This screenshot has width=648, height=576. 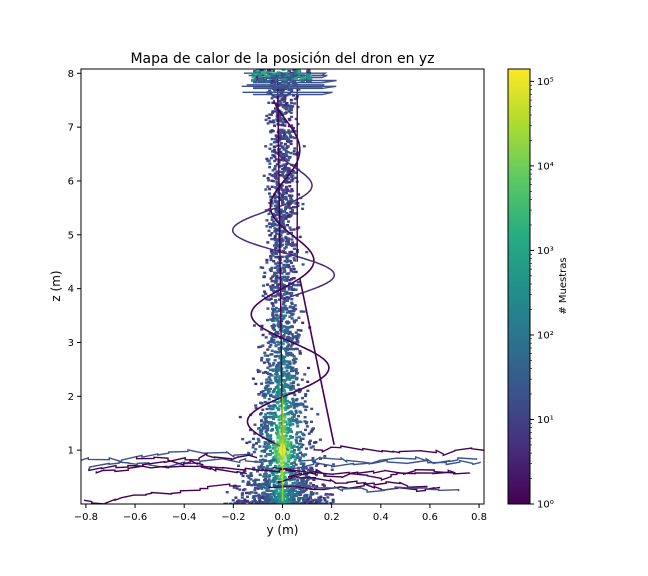 I want to click on x-tick-label: −0.6, so click(x=135, y=517).